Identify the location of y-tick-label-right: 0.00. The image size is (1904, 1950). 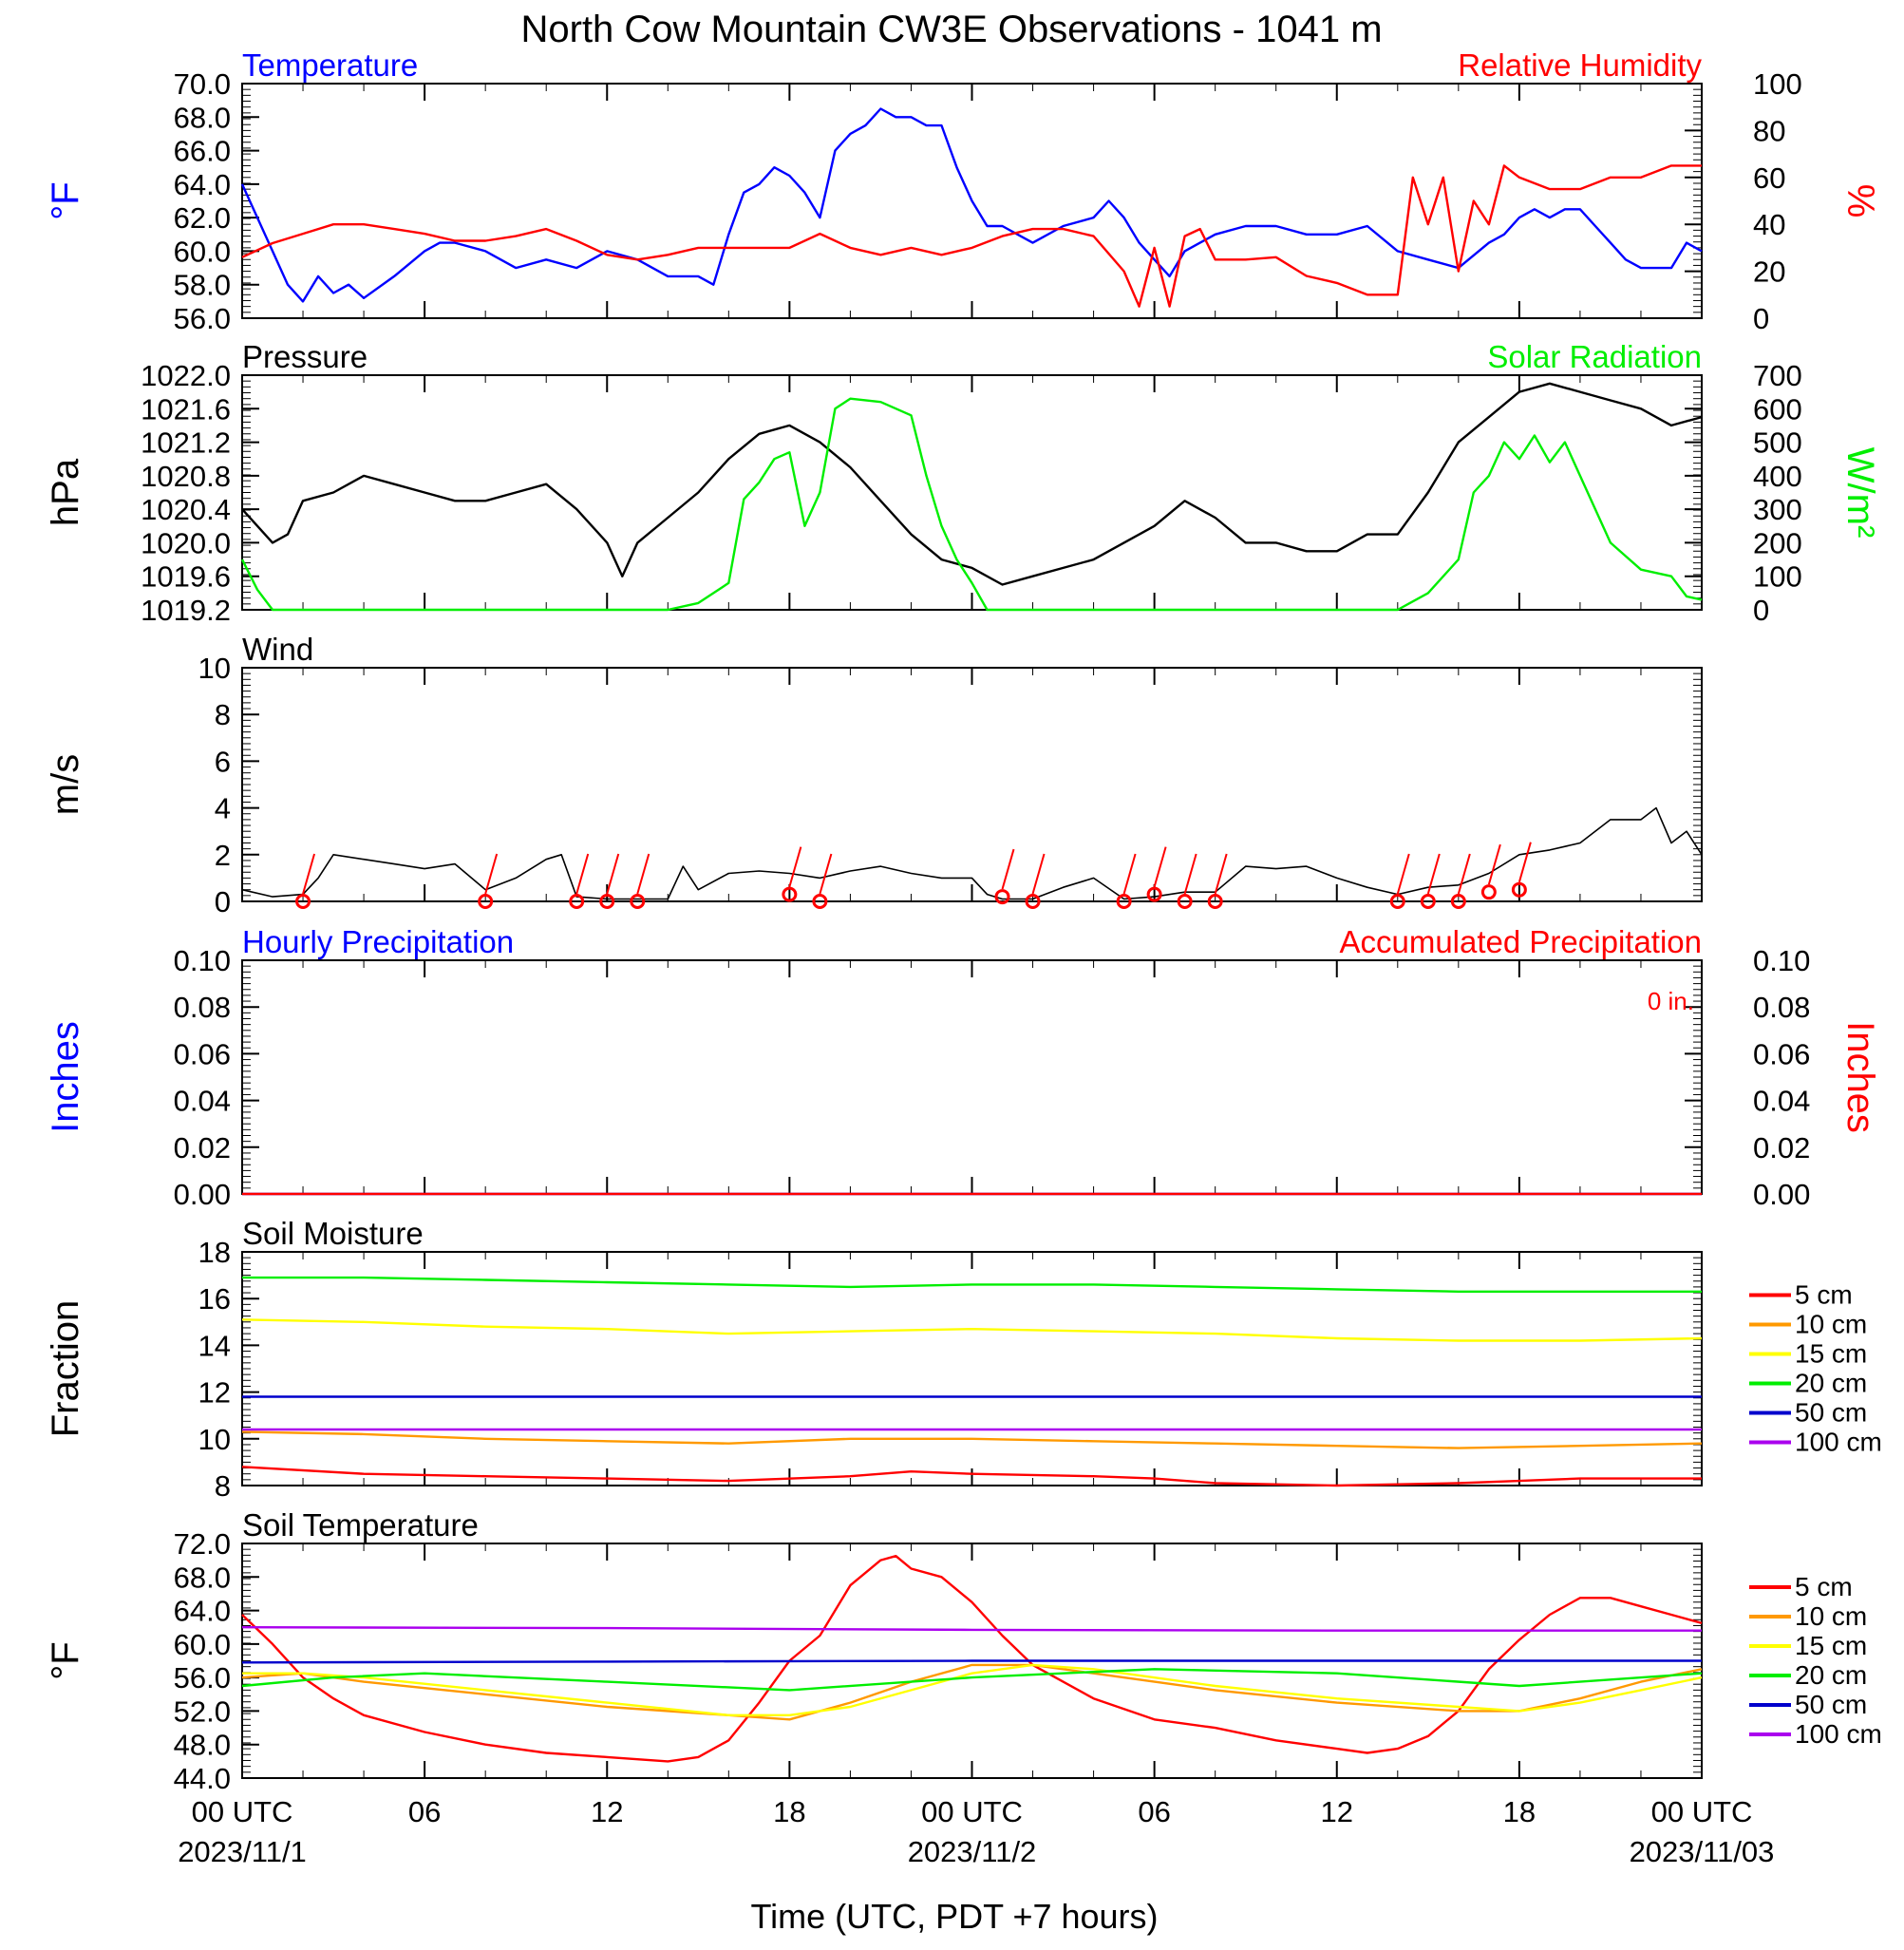
(1782, 1194).